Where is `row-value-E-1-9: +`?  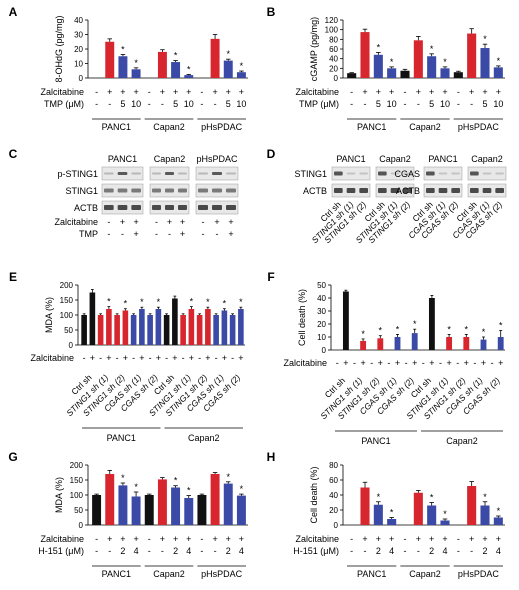
row-value-E-1-9: + is located at coordinates (158, 358).